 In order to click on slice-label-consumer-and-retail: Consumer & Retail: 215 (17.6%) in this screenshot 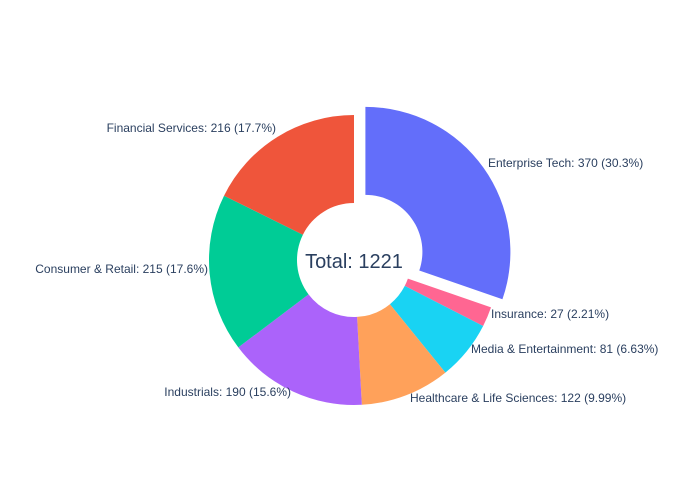, I will do `click(121, 269)`.